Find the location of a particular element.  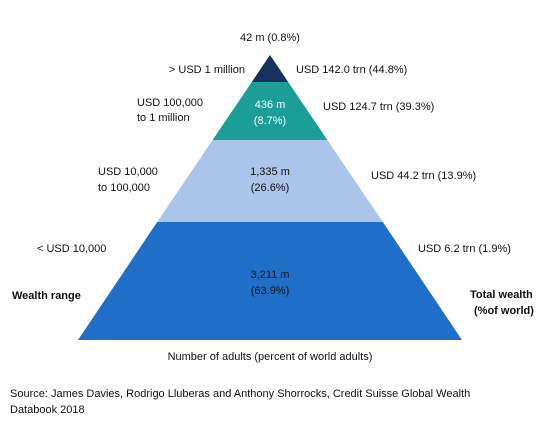

adults-label: 42 m (0.8%) is located at coordinates (270, 38).